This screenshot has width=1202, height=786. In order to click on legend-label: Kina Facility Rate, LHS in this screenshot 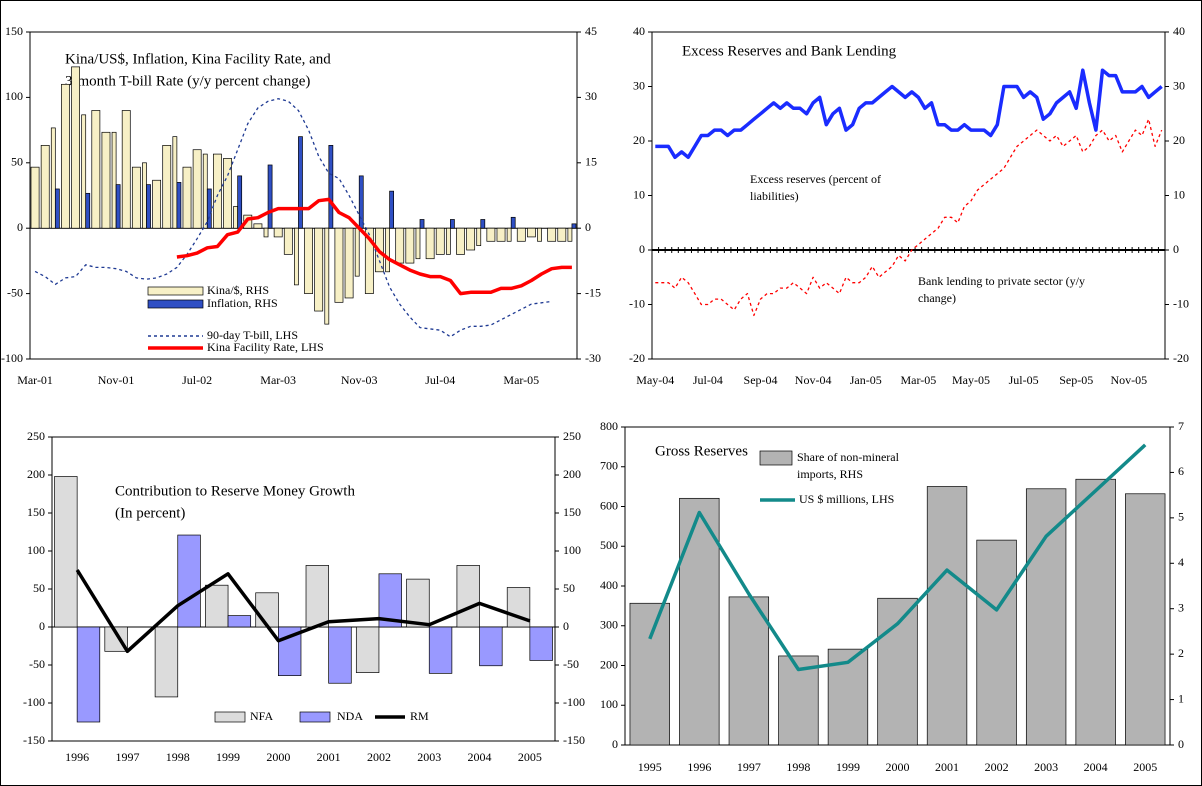, I will do `click(265, 347)`.